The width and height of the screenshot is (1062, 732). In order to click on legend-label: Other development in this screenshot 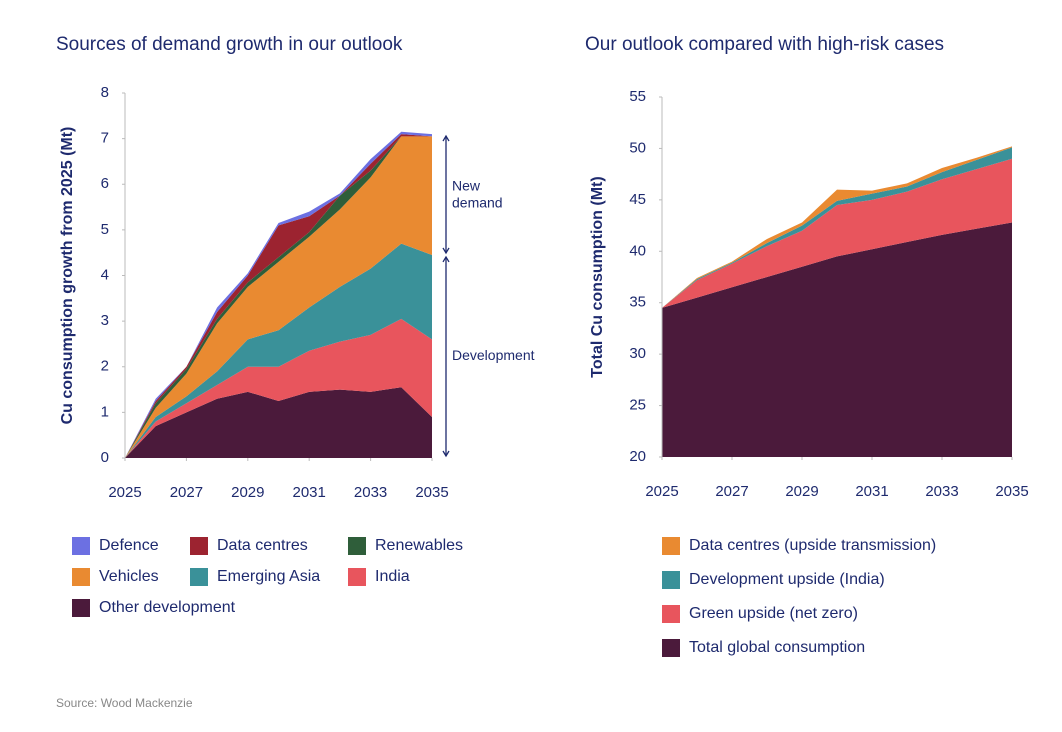, I will do `click(167, 607)`.